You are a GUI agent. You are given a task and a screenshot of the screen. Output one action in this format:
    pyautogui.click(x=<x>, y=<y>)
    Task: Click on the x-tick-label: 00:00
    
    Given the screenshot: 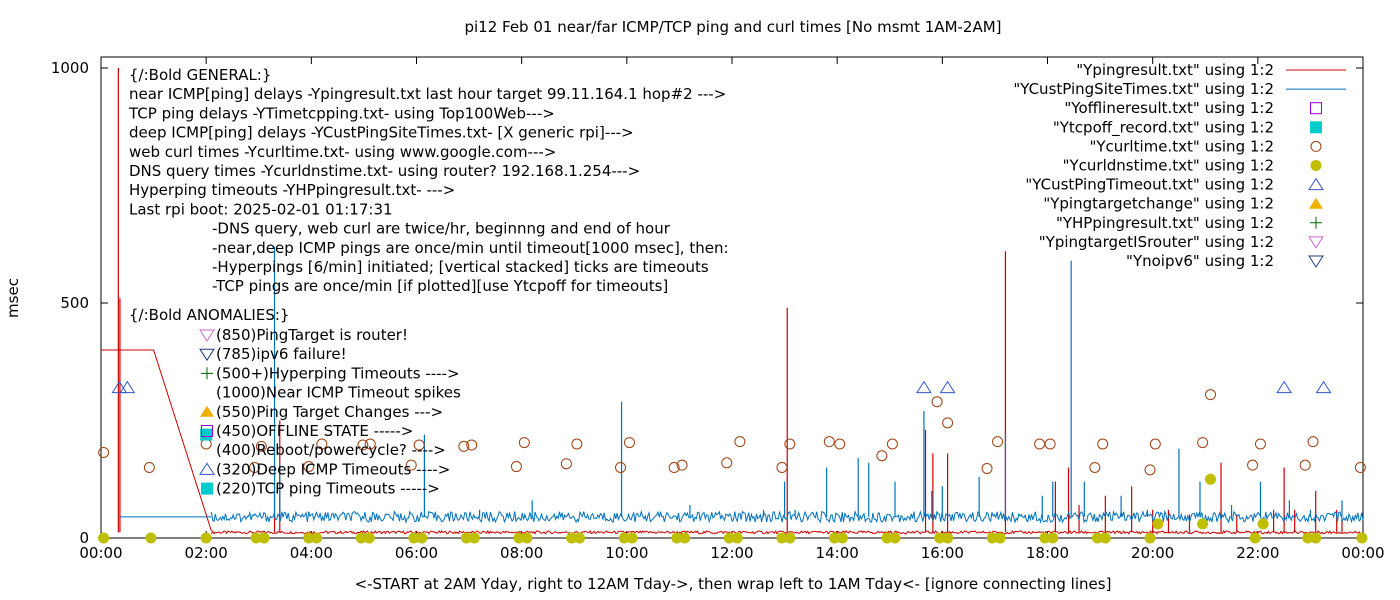 What is the action you would take?
    pyautogui.click(x=100, y=553)
    